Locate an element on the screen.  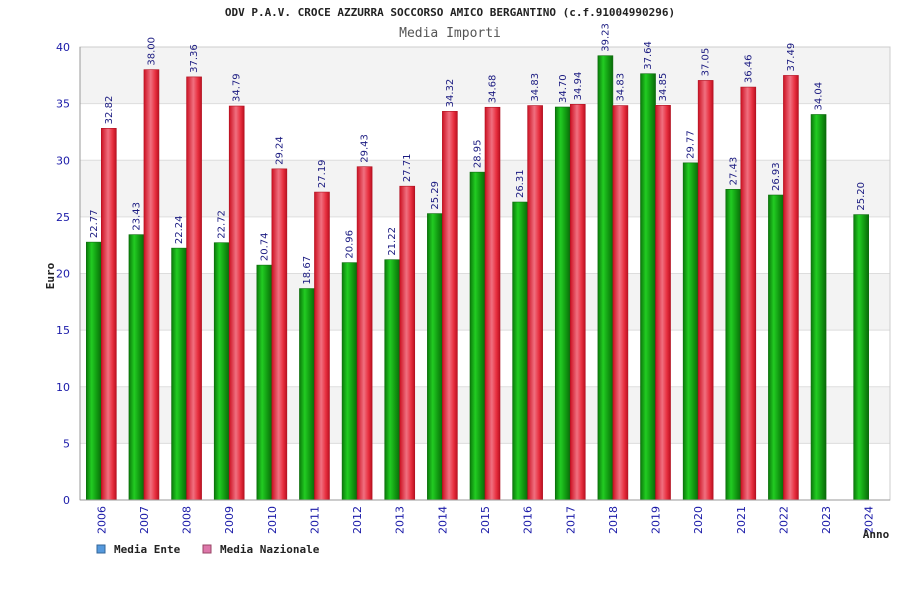
y-tick-label: 35 is located at coordinates (63, 104).